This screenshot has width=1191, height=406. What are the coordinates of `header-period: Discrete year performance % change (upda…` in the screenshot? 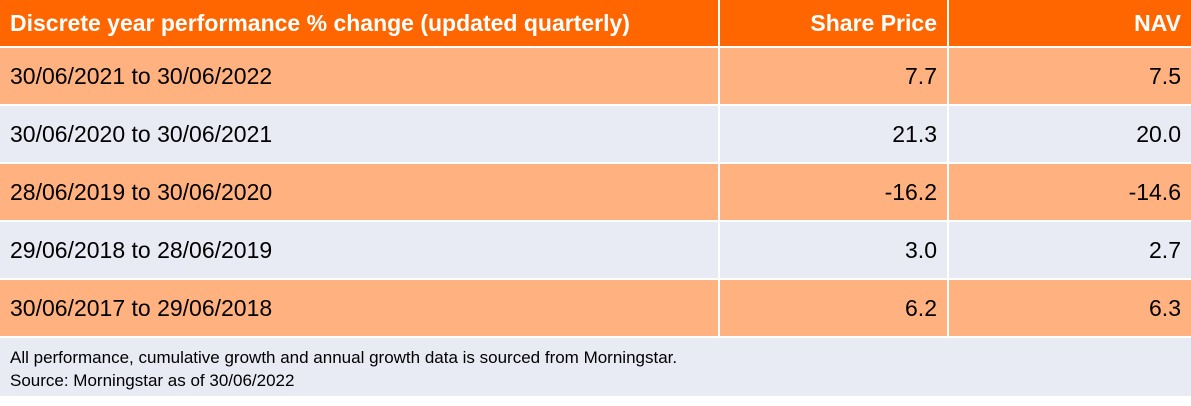 It's located at (360, 23).